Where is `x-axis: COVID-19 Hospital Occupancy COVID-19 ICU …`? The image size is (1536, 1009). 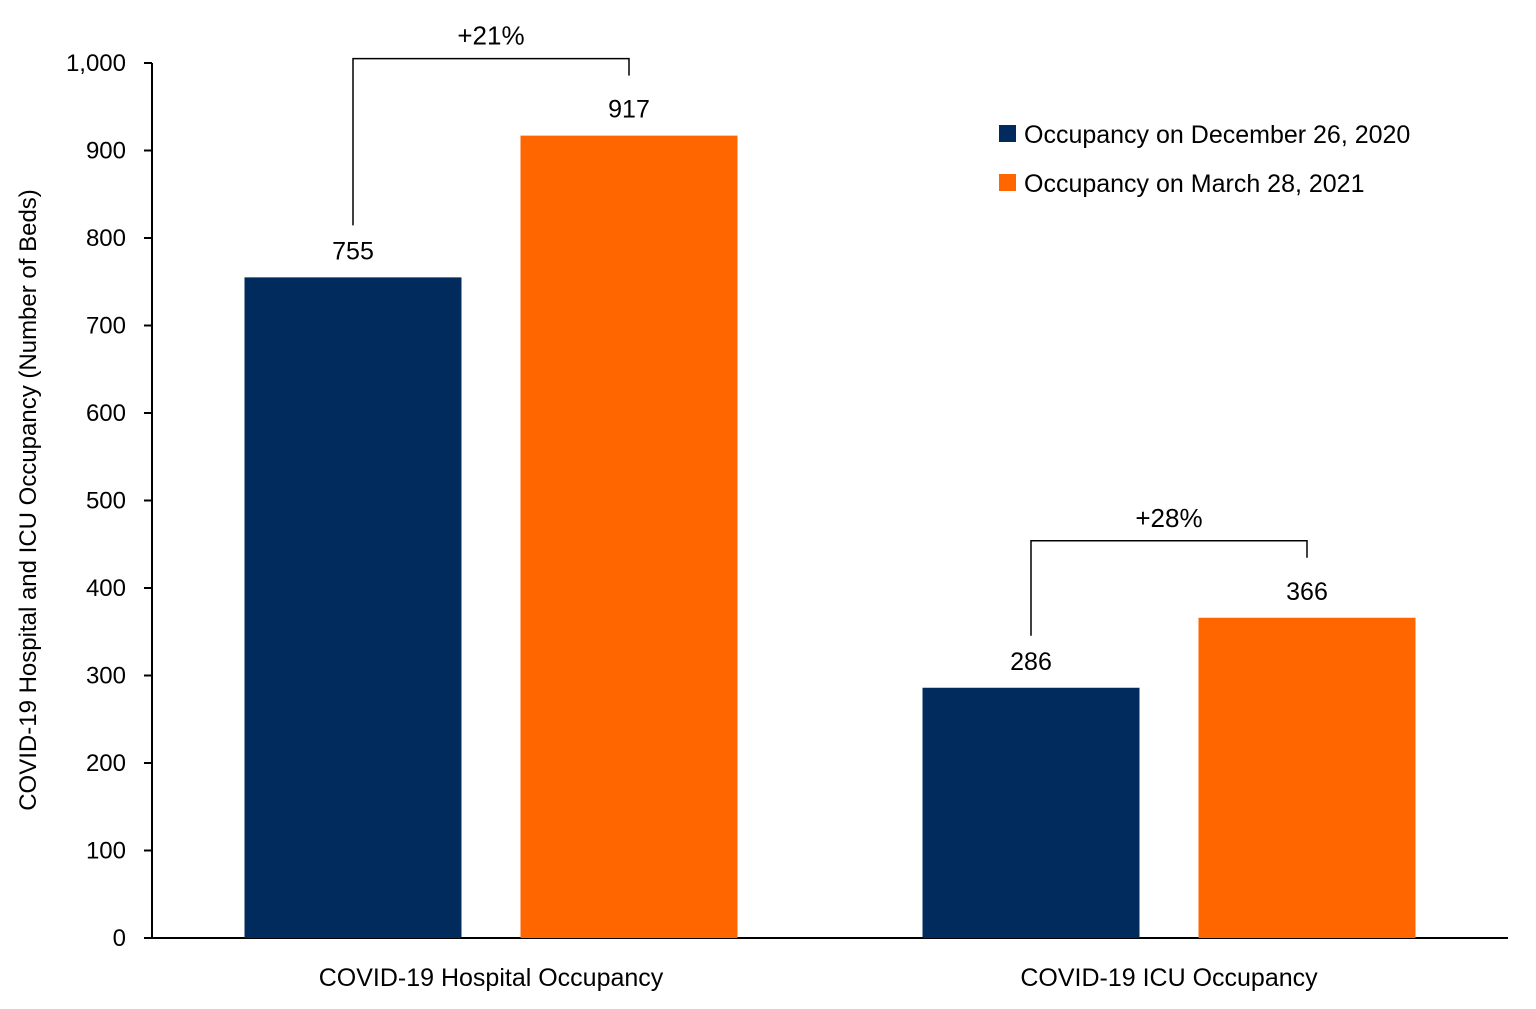
x-axis: COVID-19 Hospital Occupancy COVID-19 ICU … is located at coordinates (830, 964).